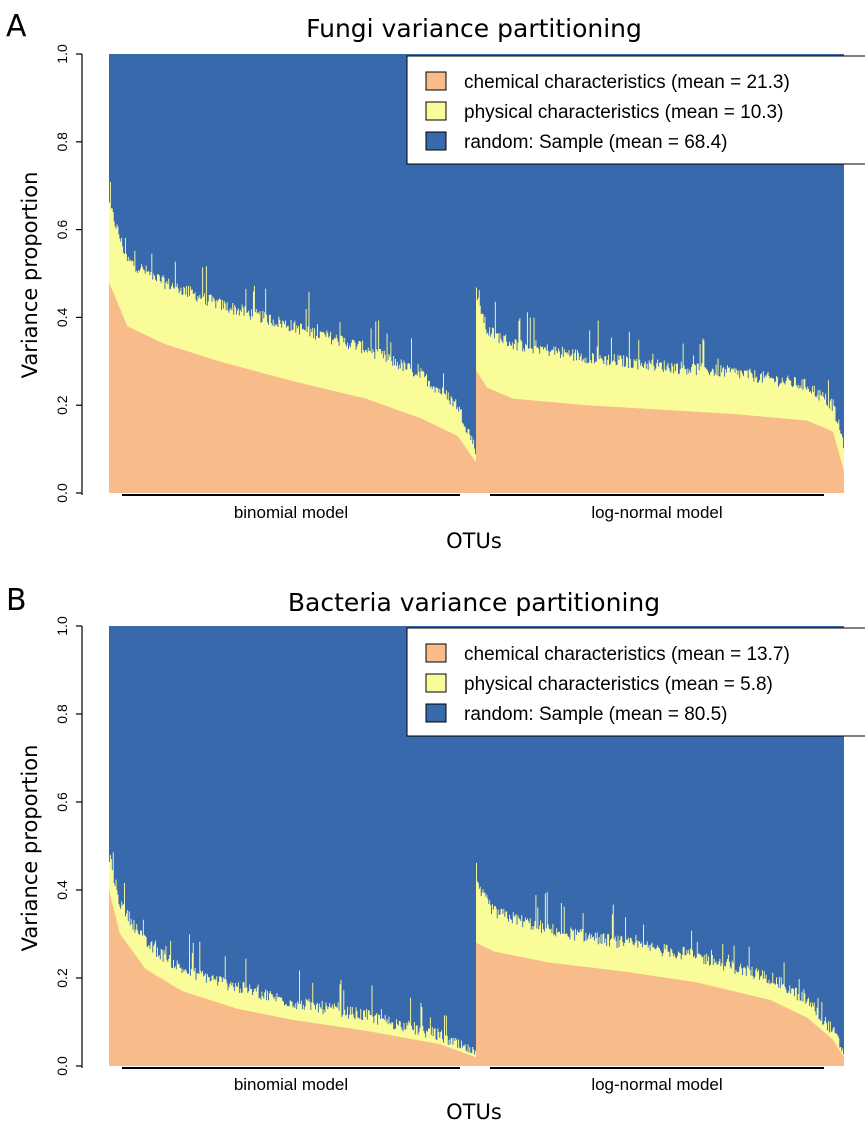 Image resolution: width=865 pixels, height=1125 pixels. I want to click on y-axis-label-fungi: Variance proportion, so click(30, 275).